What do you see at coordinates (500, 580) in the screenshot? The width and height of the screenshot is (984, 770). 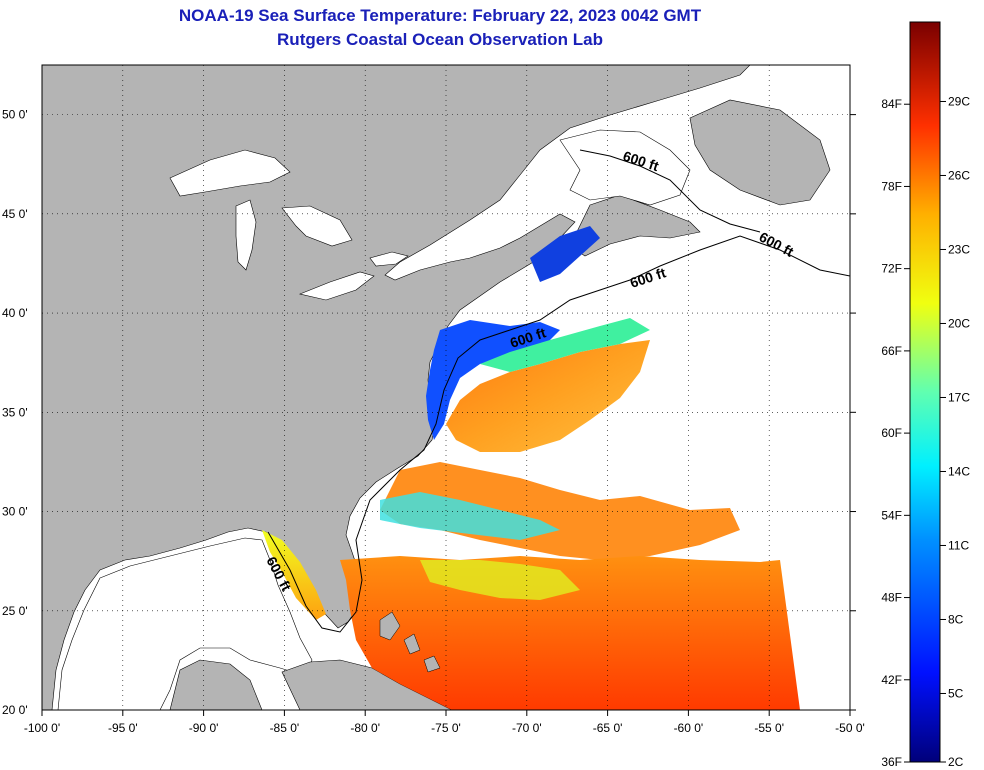 I see `sst-south-yellow` at bounding box center [500, 580].